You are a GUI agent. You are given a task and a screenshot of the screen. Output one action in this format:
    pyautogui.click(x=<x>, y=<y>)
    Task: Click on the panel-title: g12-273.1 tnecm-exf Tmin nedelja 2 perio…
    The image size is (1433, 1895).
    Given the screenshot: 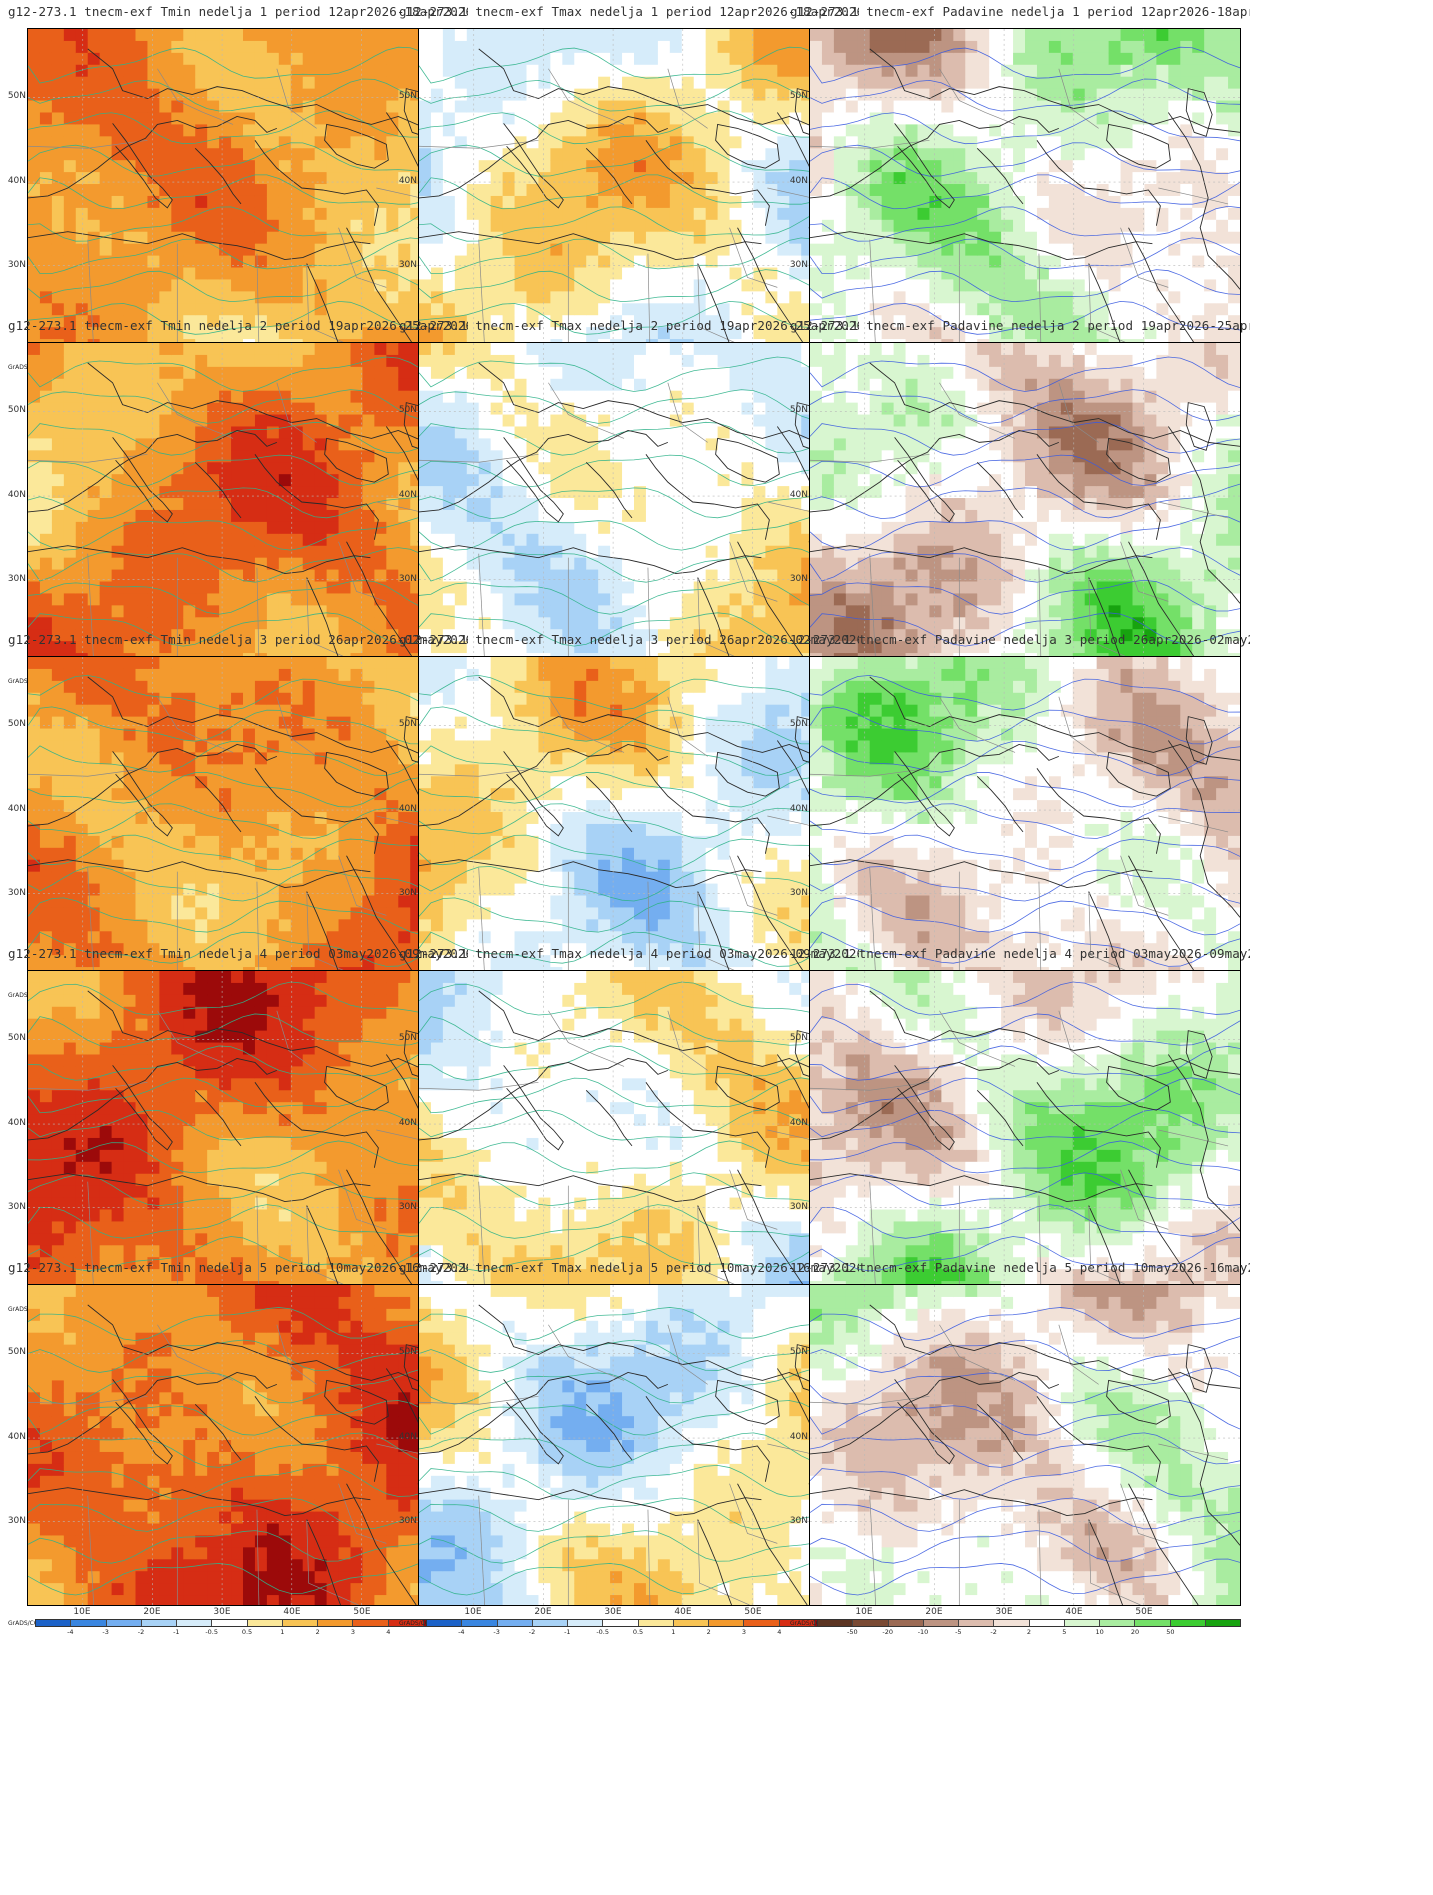 What is the action you would take?
    pyautogui.click(x=238, y=325)
    